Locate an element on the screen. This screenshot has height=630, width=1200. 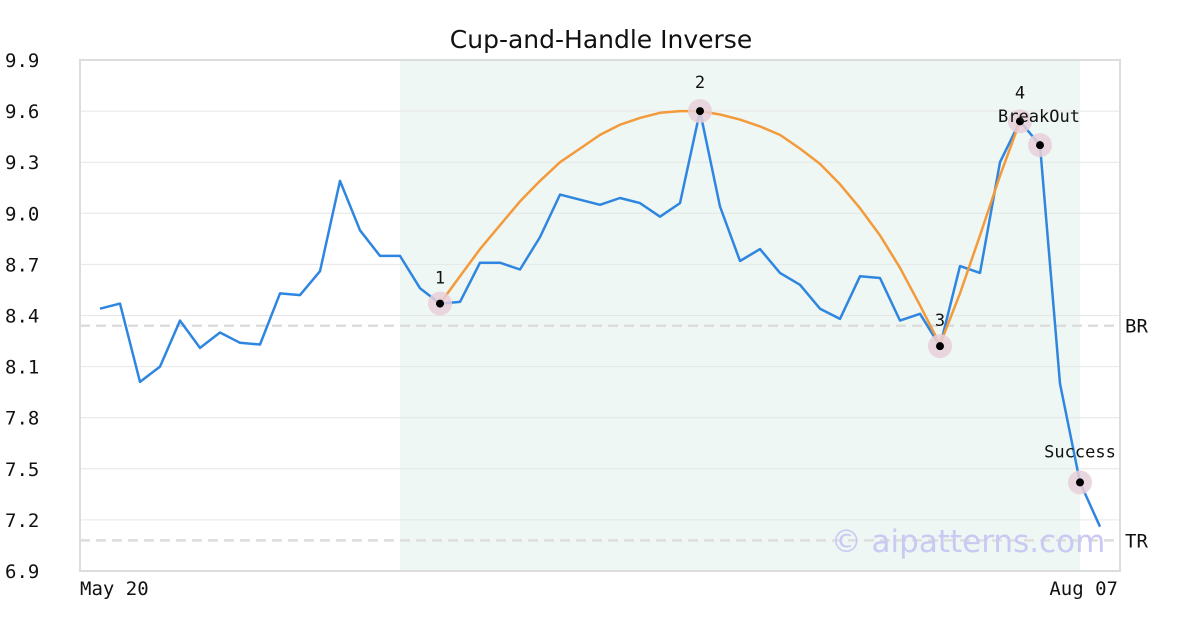
y-tick-label: 7.5 is located at coordinates (22, 470).